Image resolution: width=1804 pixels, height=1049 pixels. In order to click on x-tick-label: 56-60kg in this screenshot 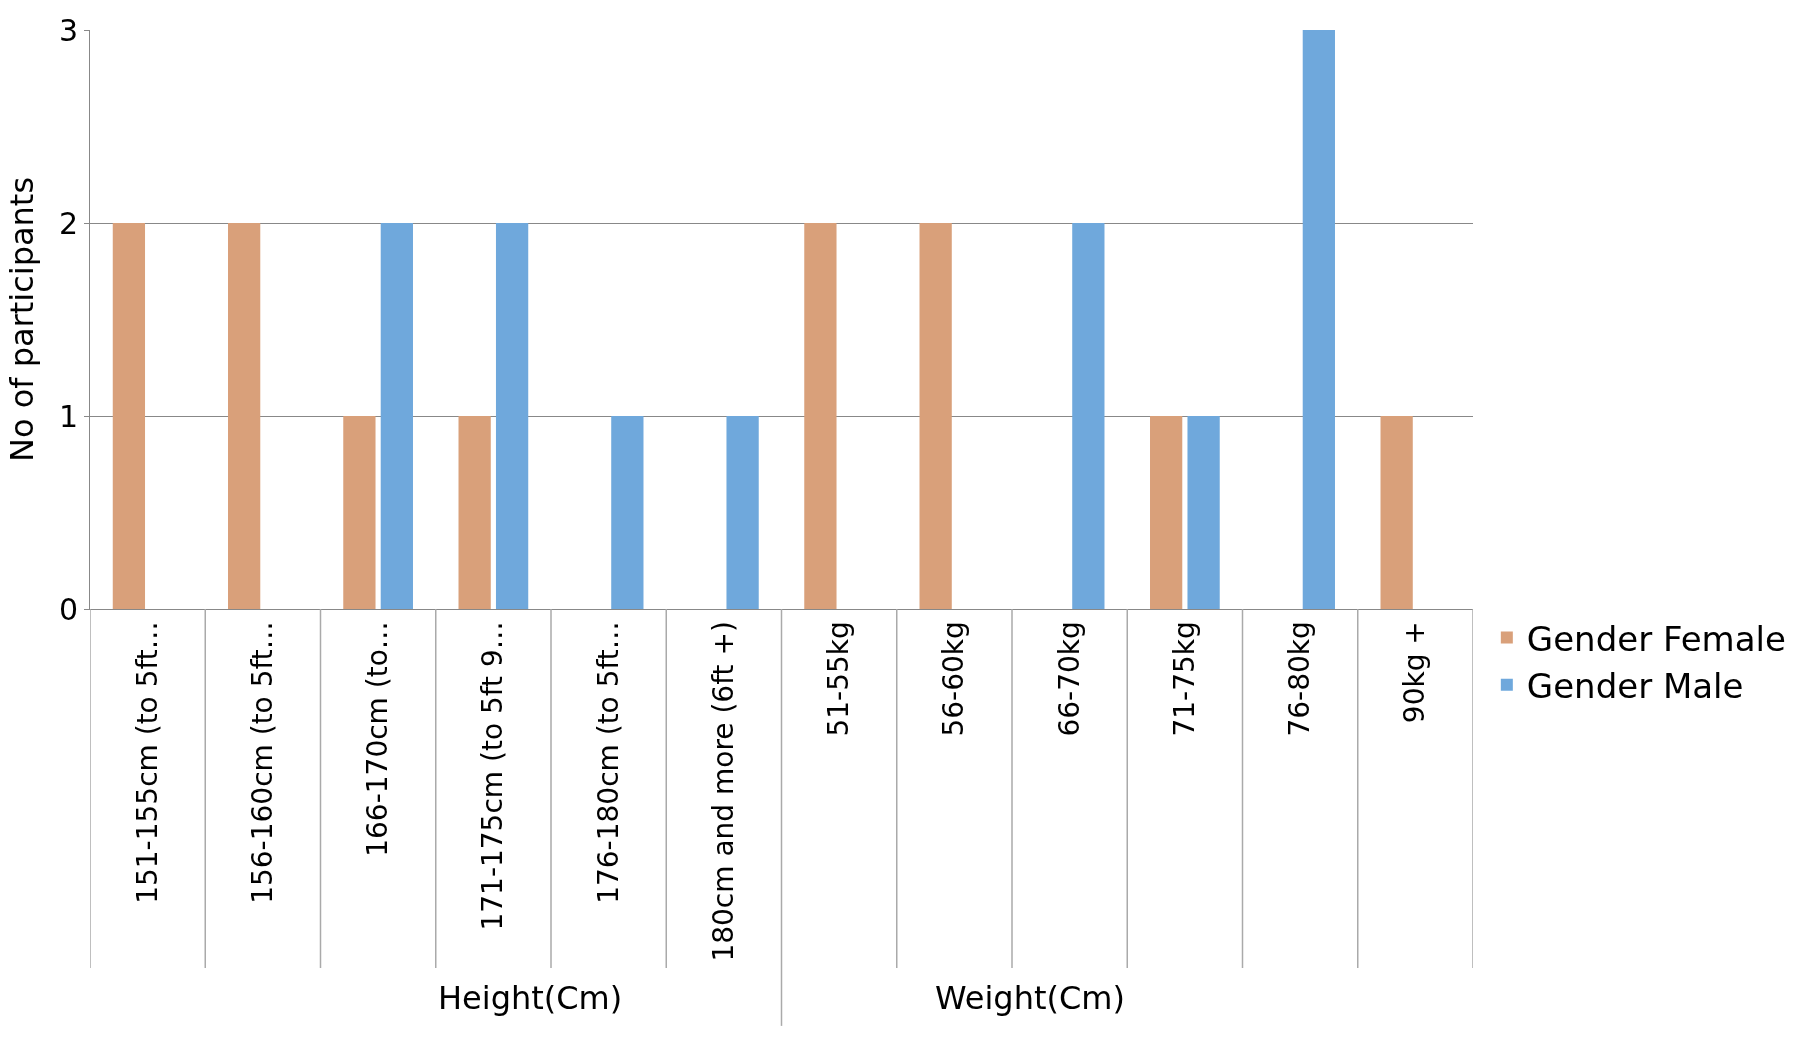, I will do `click(954, 679)`.